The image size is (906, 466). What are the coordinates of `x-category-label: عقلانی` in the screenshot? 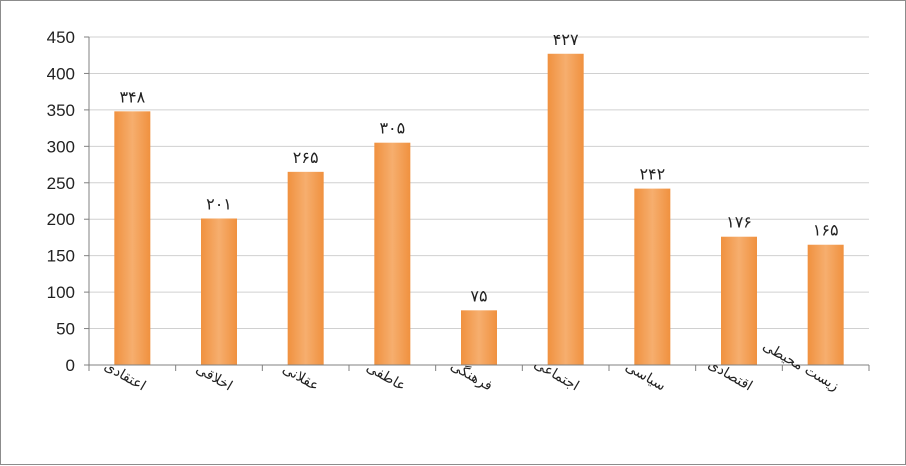 It's located at (301, 378).